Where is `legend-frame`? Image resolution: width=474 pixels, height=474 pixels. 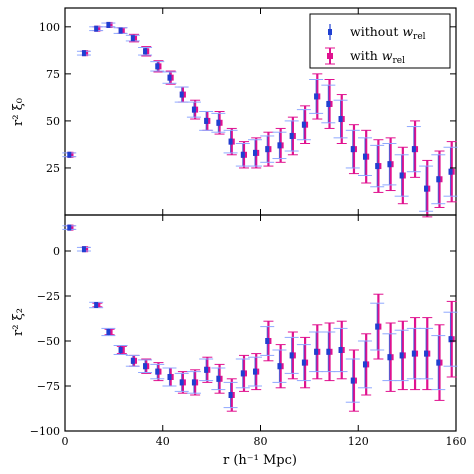 legend-frame is located at coordinates (380, 41).